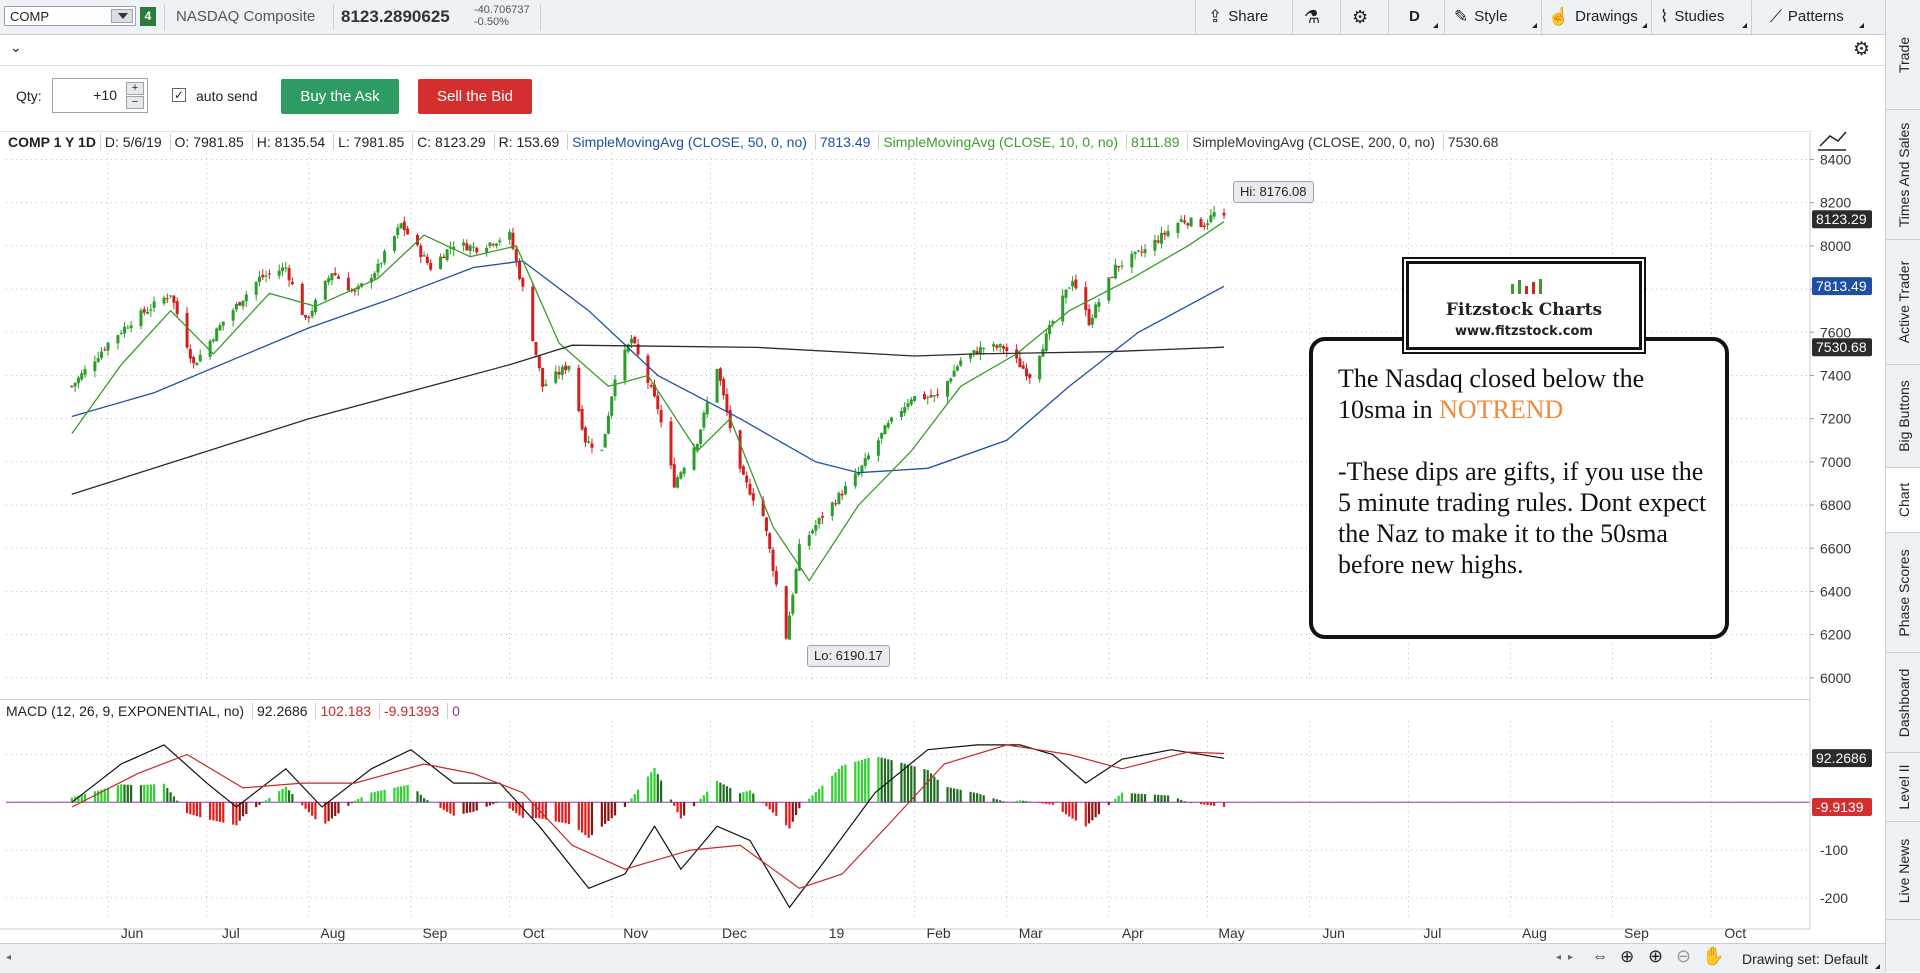  What do you see at coordinates (1627, 956) in the screenshot?
I see `crosshair-icon: ⊕` at bounding box center [1627, 956].